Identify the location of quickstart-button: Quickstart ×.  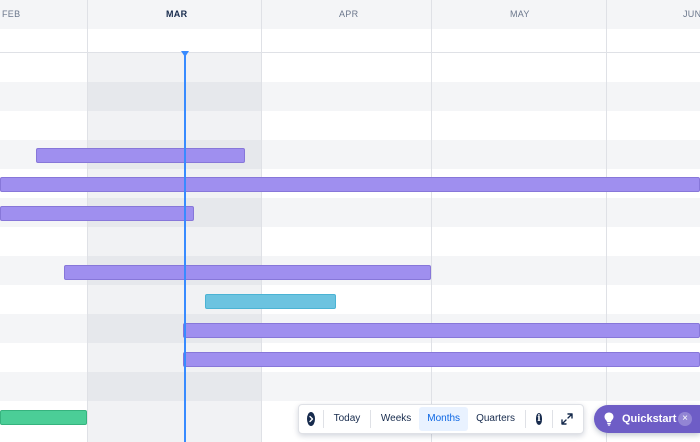
(647, 419).